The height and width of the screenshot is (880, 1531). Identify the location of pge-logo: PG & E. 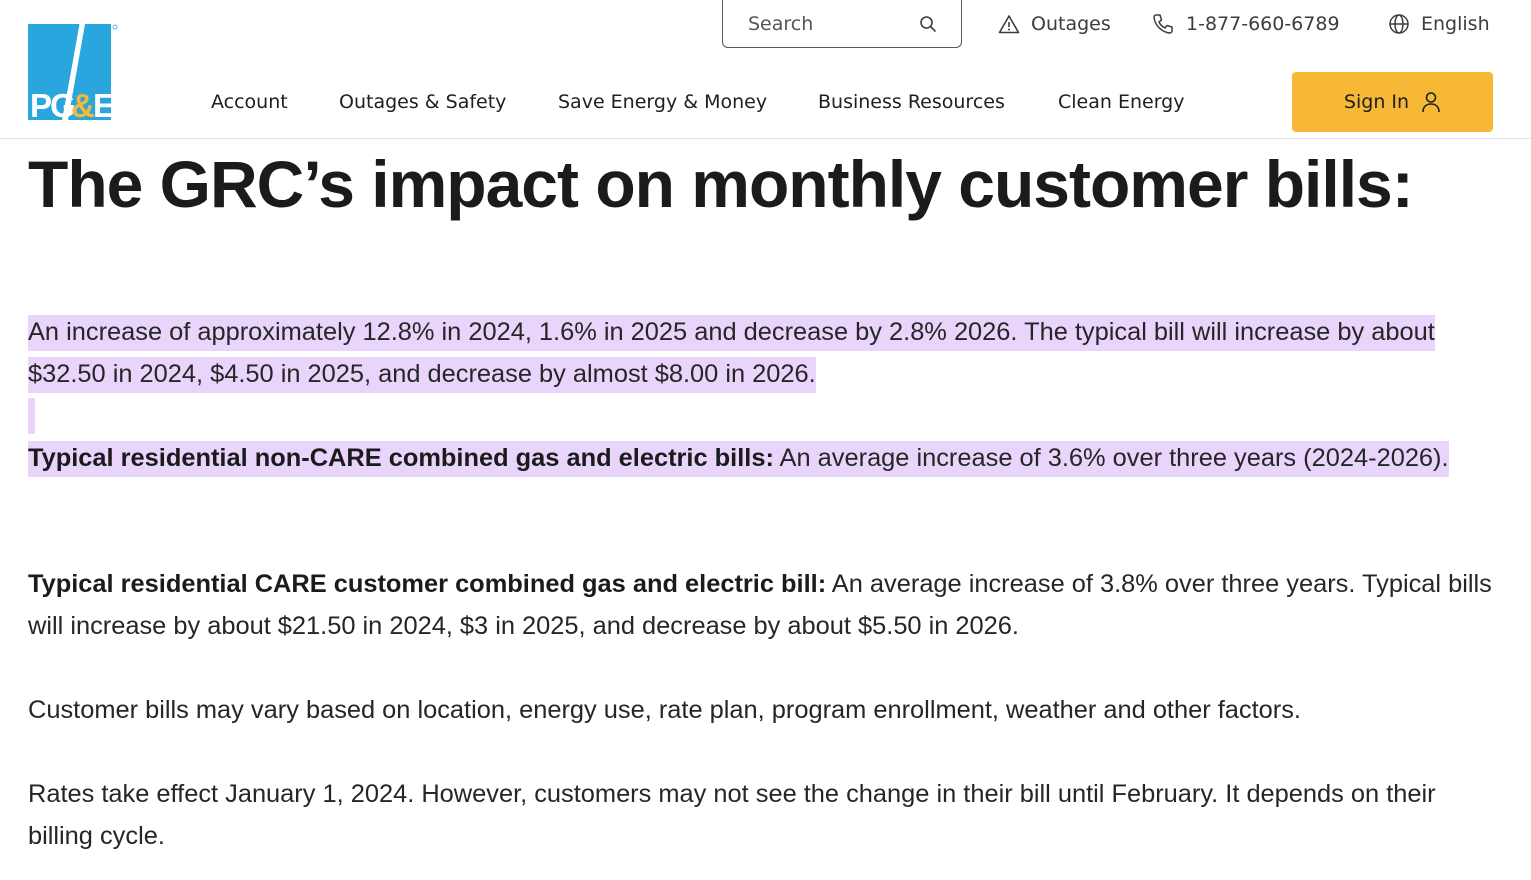
(73, 72).